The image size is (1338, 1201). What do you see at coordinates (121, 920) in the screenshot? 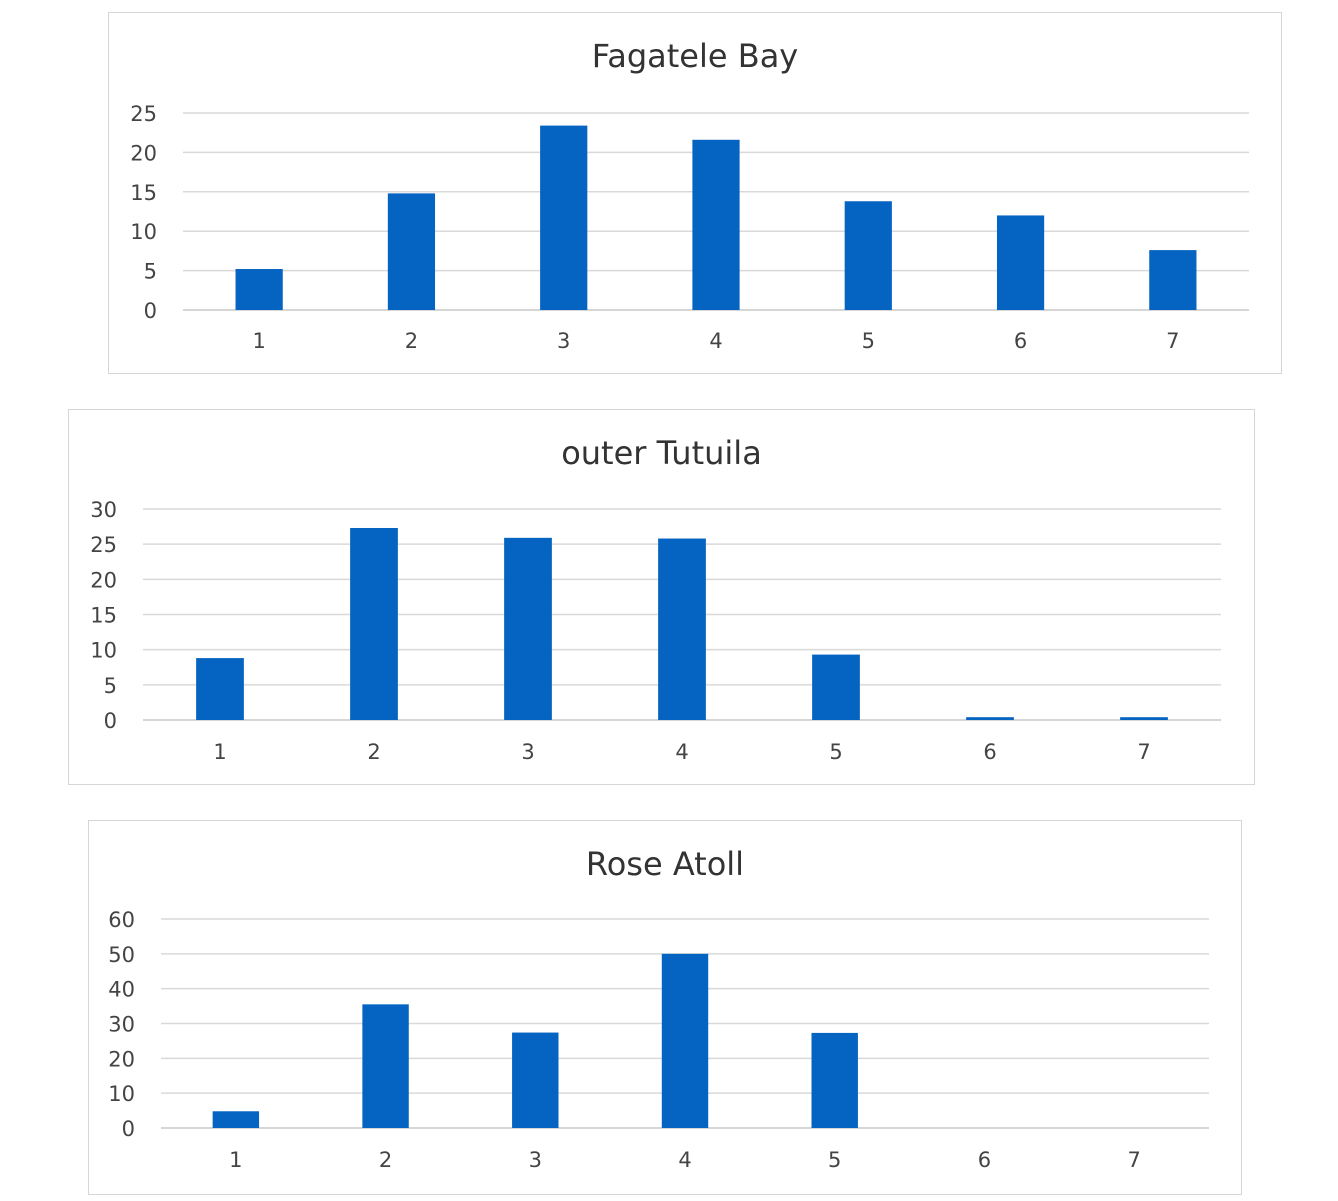
I see `y-tick-label: 60` at bounding box center [121, 920].